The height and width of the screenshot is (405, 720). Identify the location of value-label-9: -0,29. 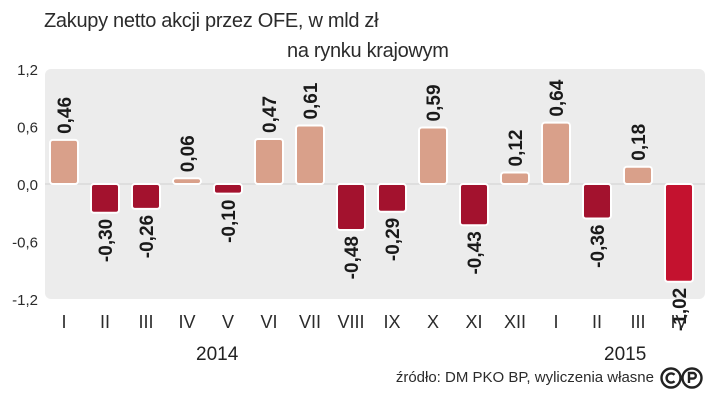
(393, 239).